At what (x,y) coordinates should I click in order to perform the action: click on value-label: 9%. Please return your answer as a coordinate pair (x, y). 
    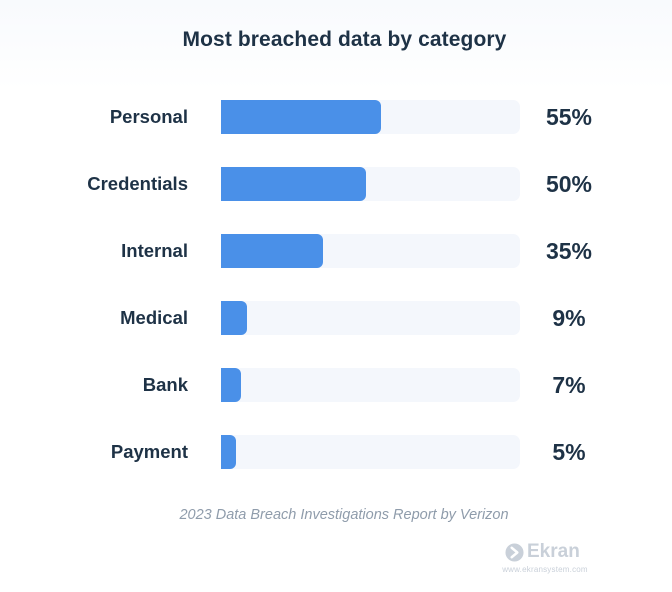
    Looking at the image, I should click on (569, 318).